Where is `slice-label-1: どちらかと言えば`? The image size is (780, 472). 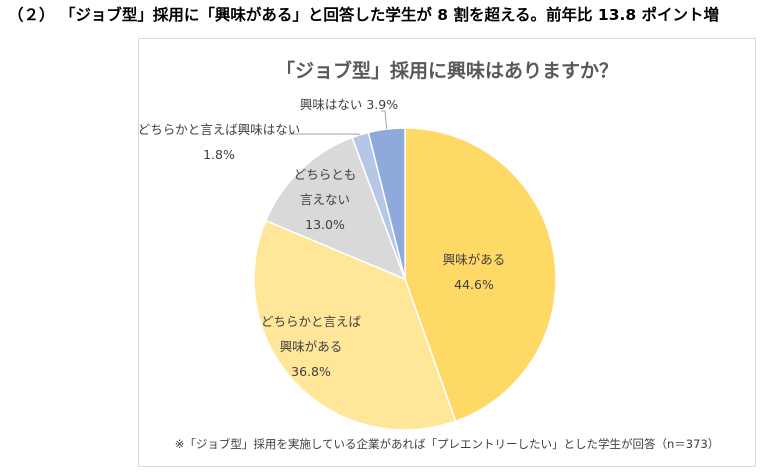
slice-label-1: どちらかと言えば is located at coordinates (311, 321).